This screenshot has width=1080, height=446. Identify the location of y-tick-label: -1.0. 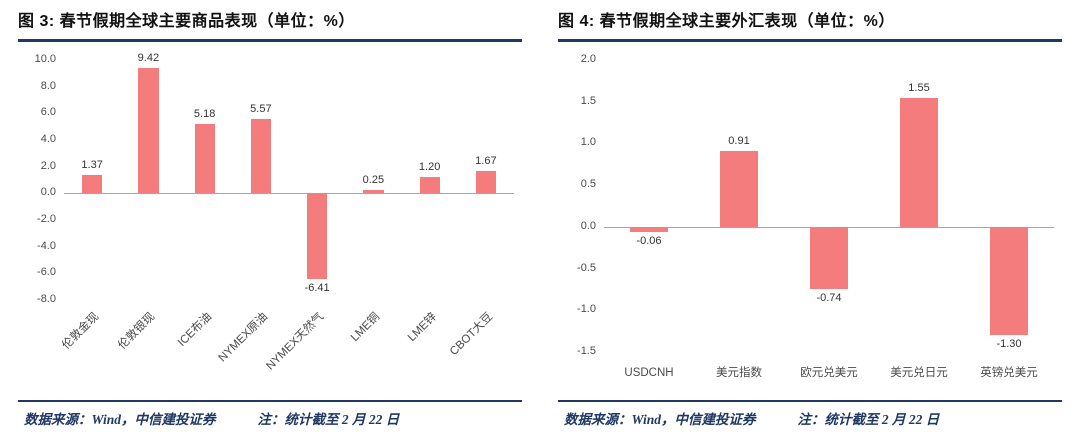
(586, 309).